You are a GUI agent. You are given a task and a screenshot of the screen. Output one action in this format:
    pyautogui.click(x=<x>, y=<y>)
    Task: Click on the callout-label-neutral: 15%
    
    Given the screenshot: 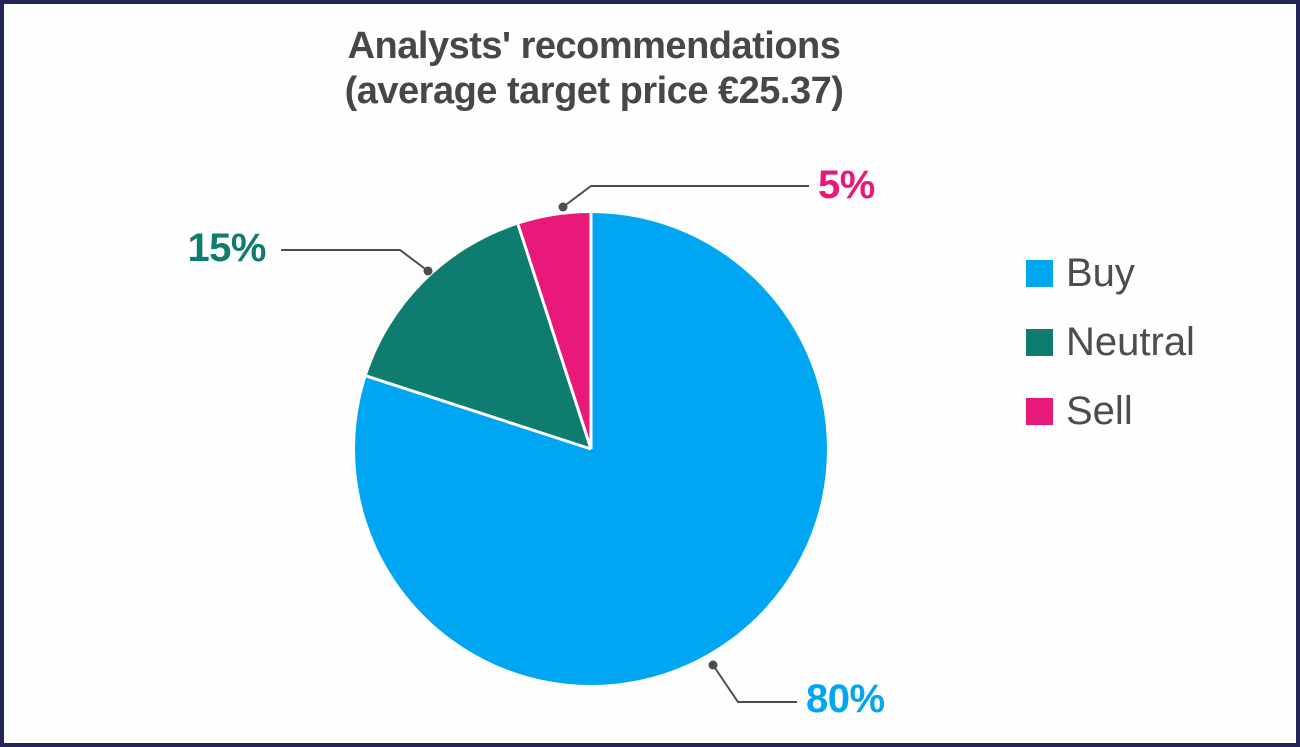 What is the action you would take?
    pyautogui.click(x=226, y=248)
    